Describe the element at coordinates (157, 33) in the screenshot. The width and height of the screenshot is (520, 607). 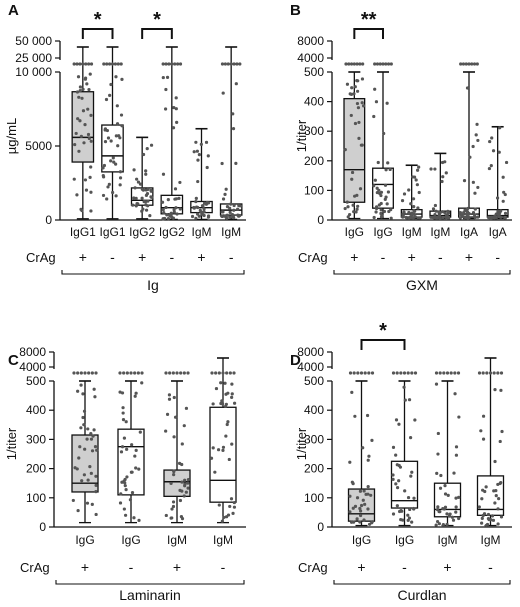
I see `significance-bracket` at that location.